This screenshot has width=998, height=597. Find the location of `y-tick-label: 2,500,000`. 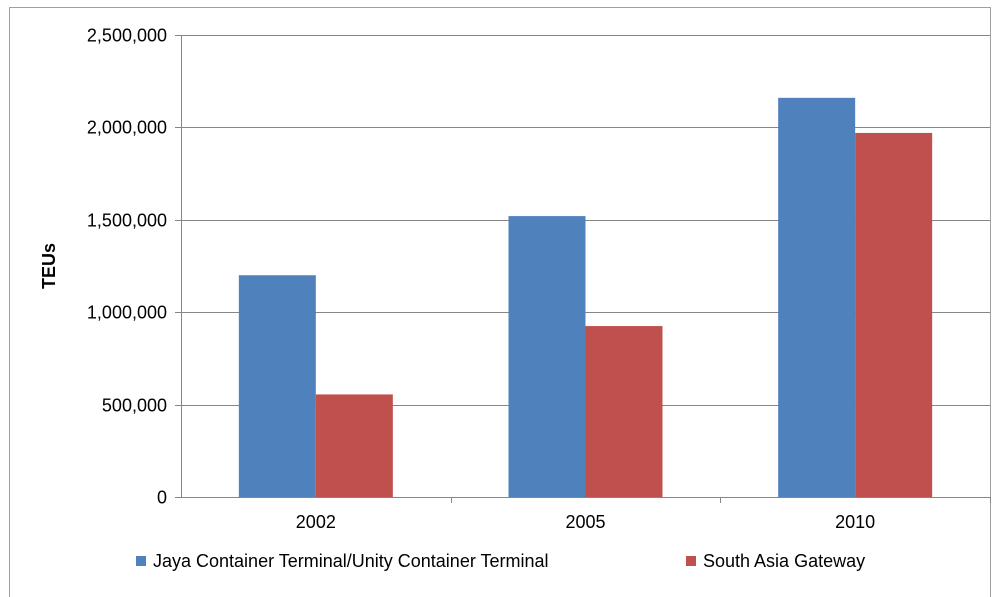

y-tick-label: 2,500,000 is located at coordinates (127, 36).